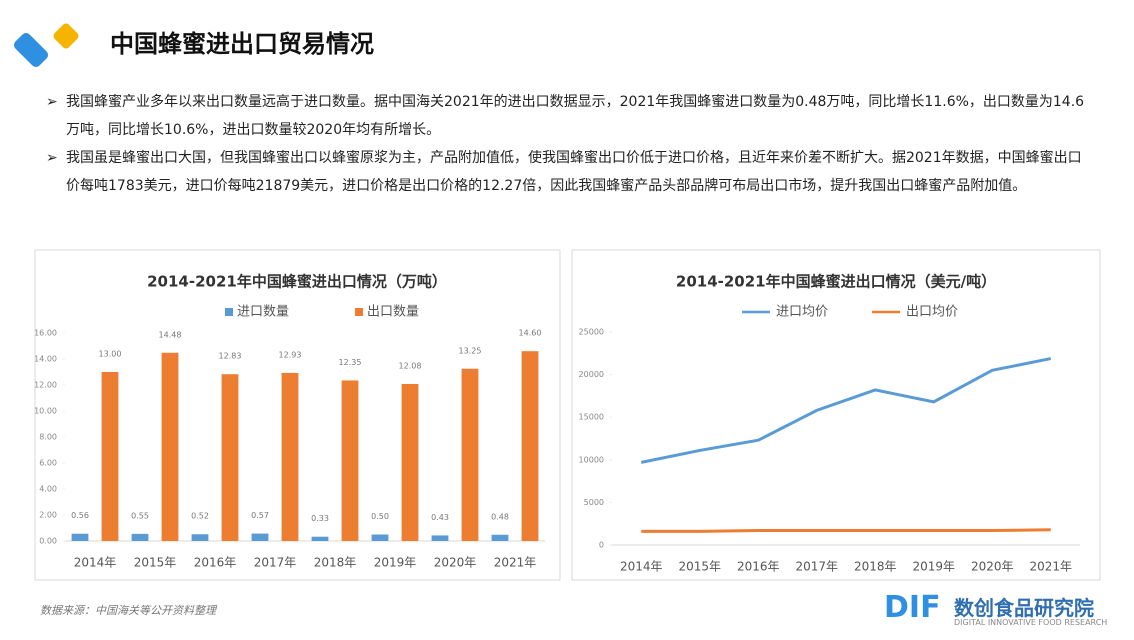 The height and width of the screenshot is (640, 1134). Describe the element at coordinates (48, 463) in the screenshot. I see `y-tick-label: 6.00` at that location.